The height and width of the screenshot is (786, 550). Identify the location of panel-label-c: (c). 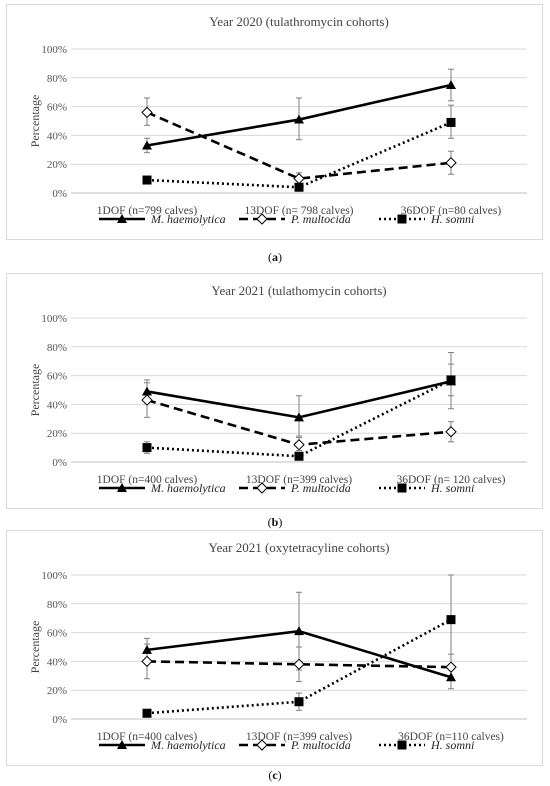
(275, 775).